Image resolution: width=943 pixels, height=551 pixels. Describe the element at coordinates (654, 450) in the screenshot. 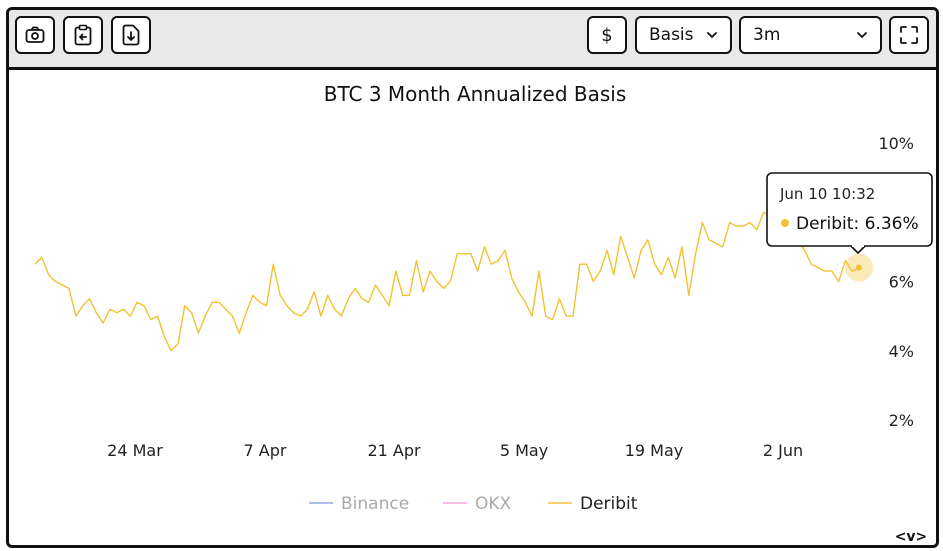

I see `x-tick-label: 19 May` at that location.